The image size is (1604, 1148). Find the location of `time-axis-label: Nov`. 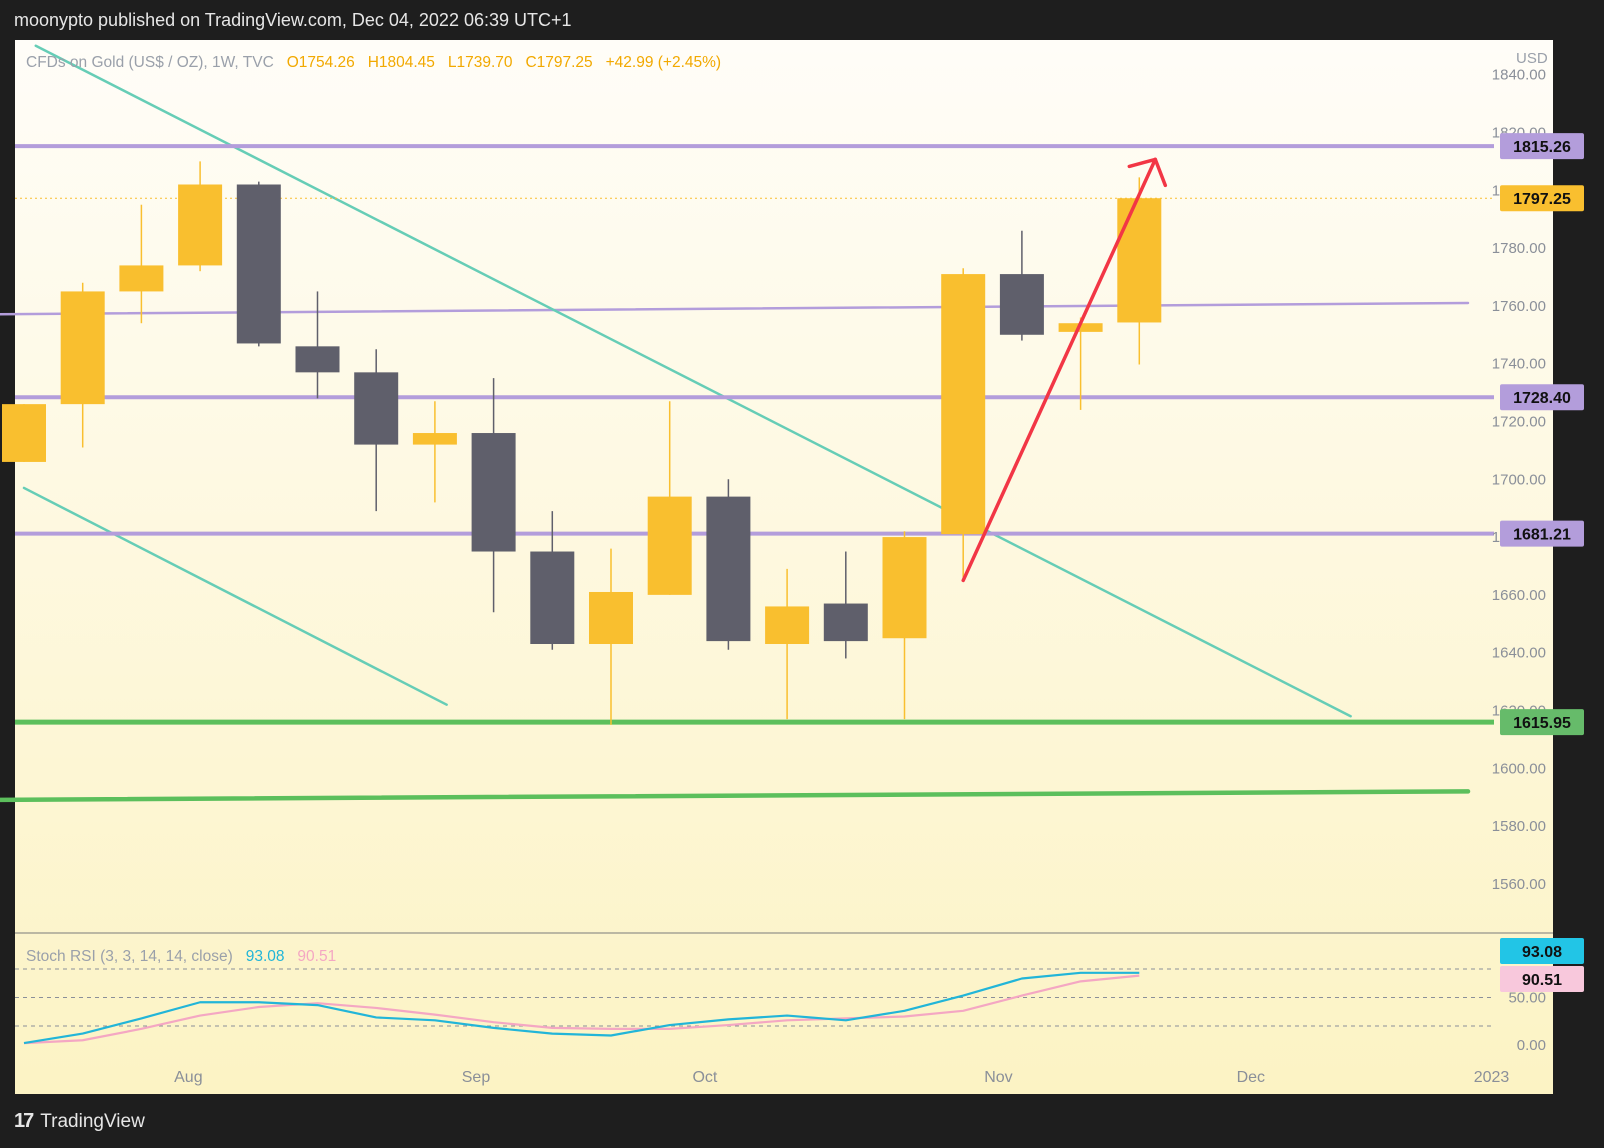

time-axis-label: Nov is located at coordinates (998, 1077).